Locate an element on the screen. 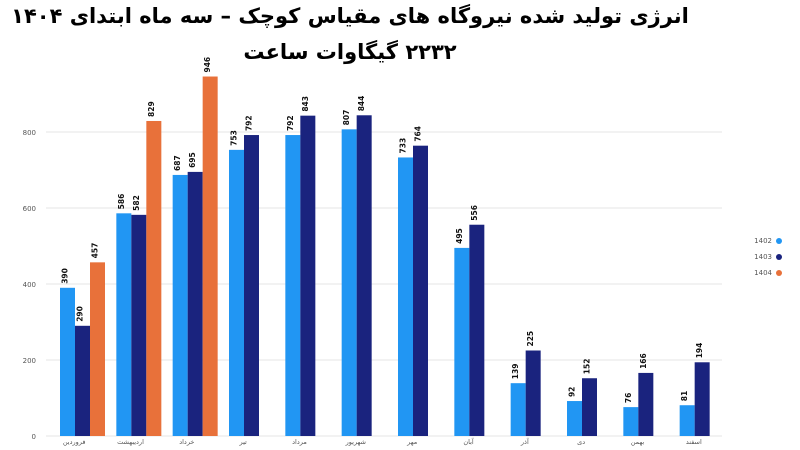 The width and height of the screenshot is (800, 450). x-tick-label: اردیبهشت is located at coordinates (130, 442).